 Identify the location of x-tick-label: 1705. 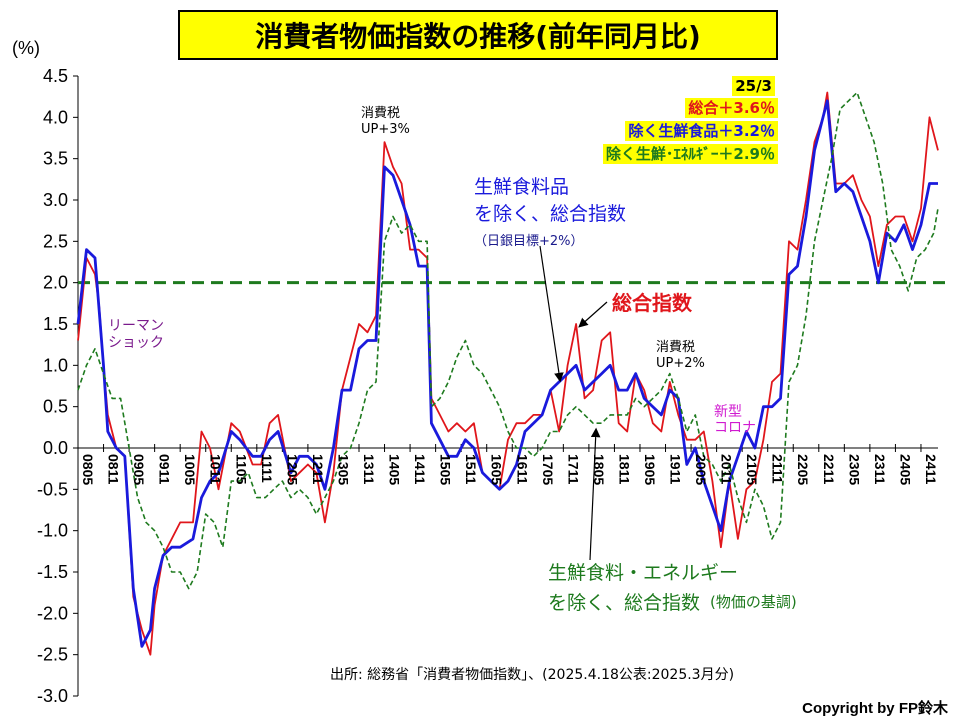
(548, 469).